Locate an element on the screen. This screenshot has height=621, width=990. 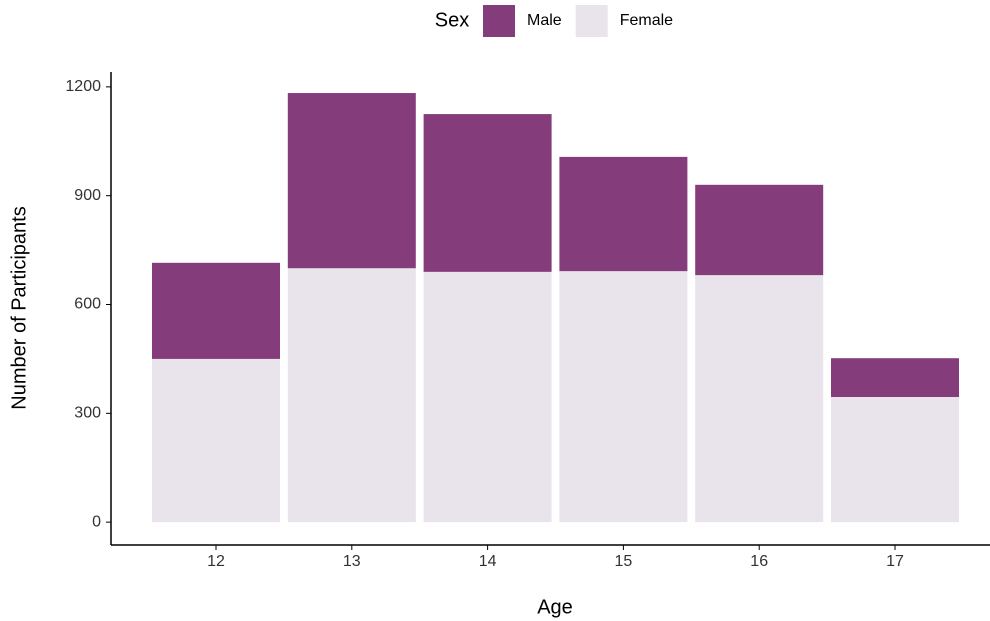
y-tick-label: 1200 is located at coordinates (83, 86).